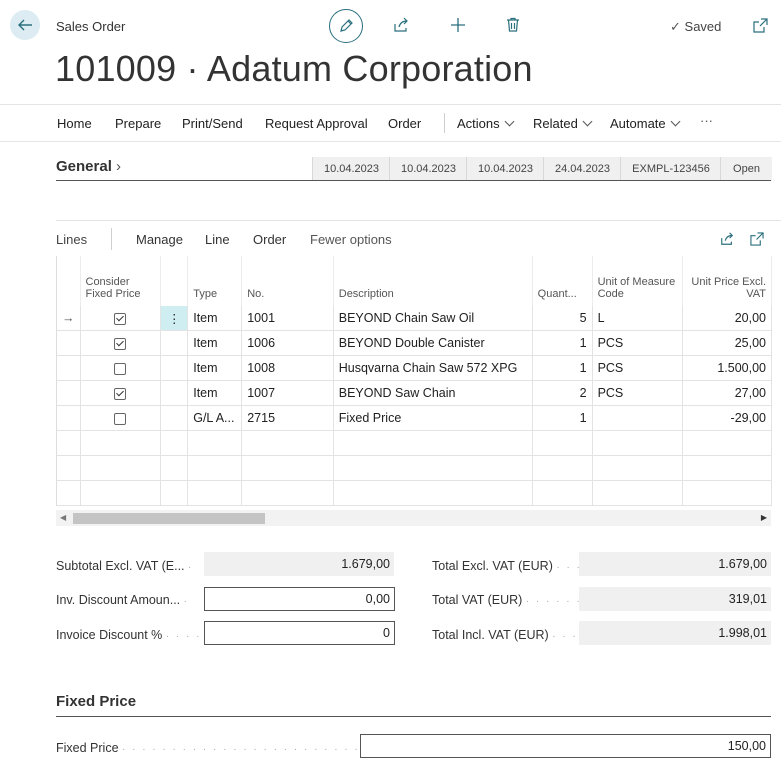 This screenshot has width=781, height=777. Describe the element at coordinates (562, 393) in the screenshot. I see `quantity-cell: 2` at that location.